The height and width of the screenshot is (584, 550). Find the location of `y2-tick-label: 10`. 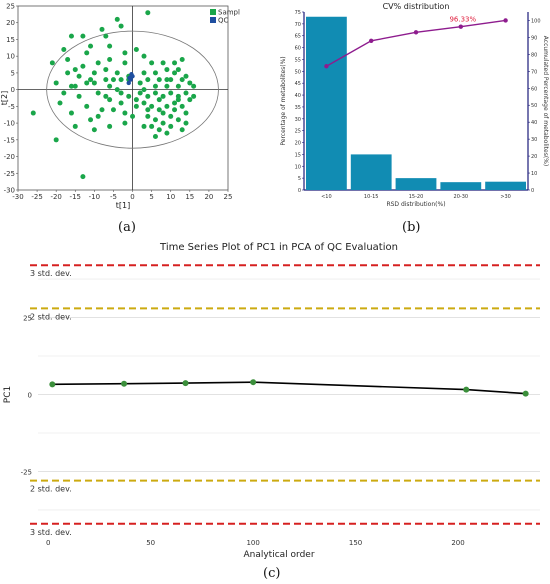

y2-tick-label: 10 is located at coordinates (534, 174).